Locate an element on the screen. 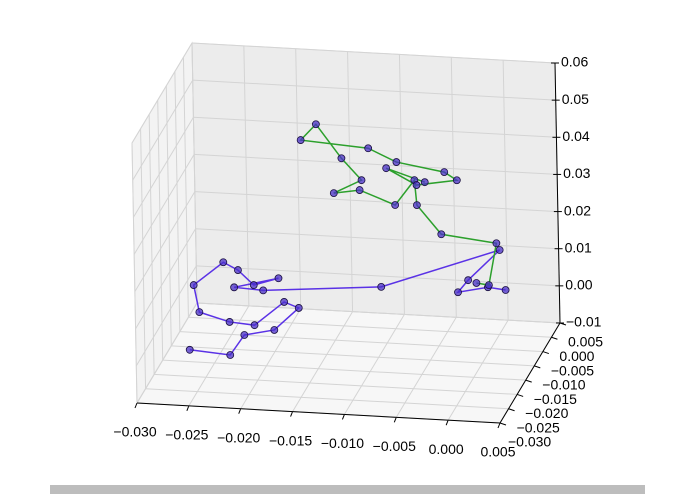 This screenshot has width=695, height=494. x-tick-label: 0.000 is located at coordinates (446, 449).